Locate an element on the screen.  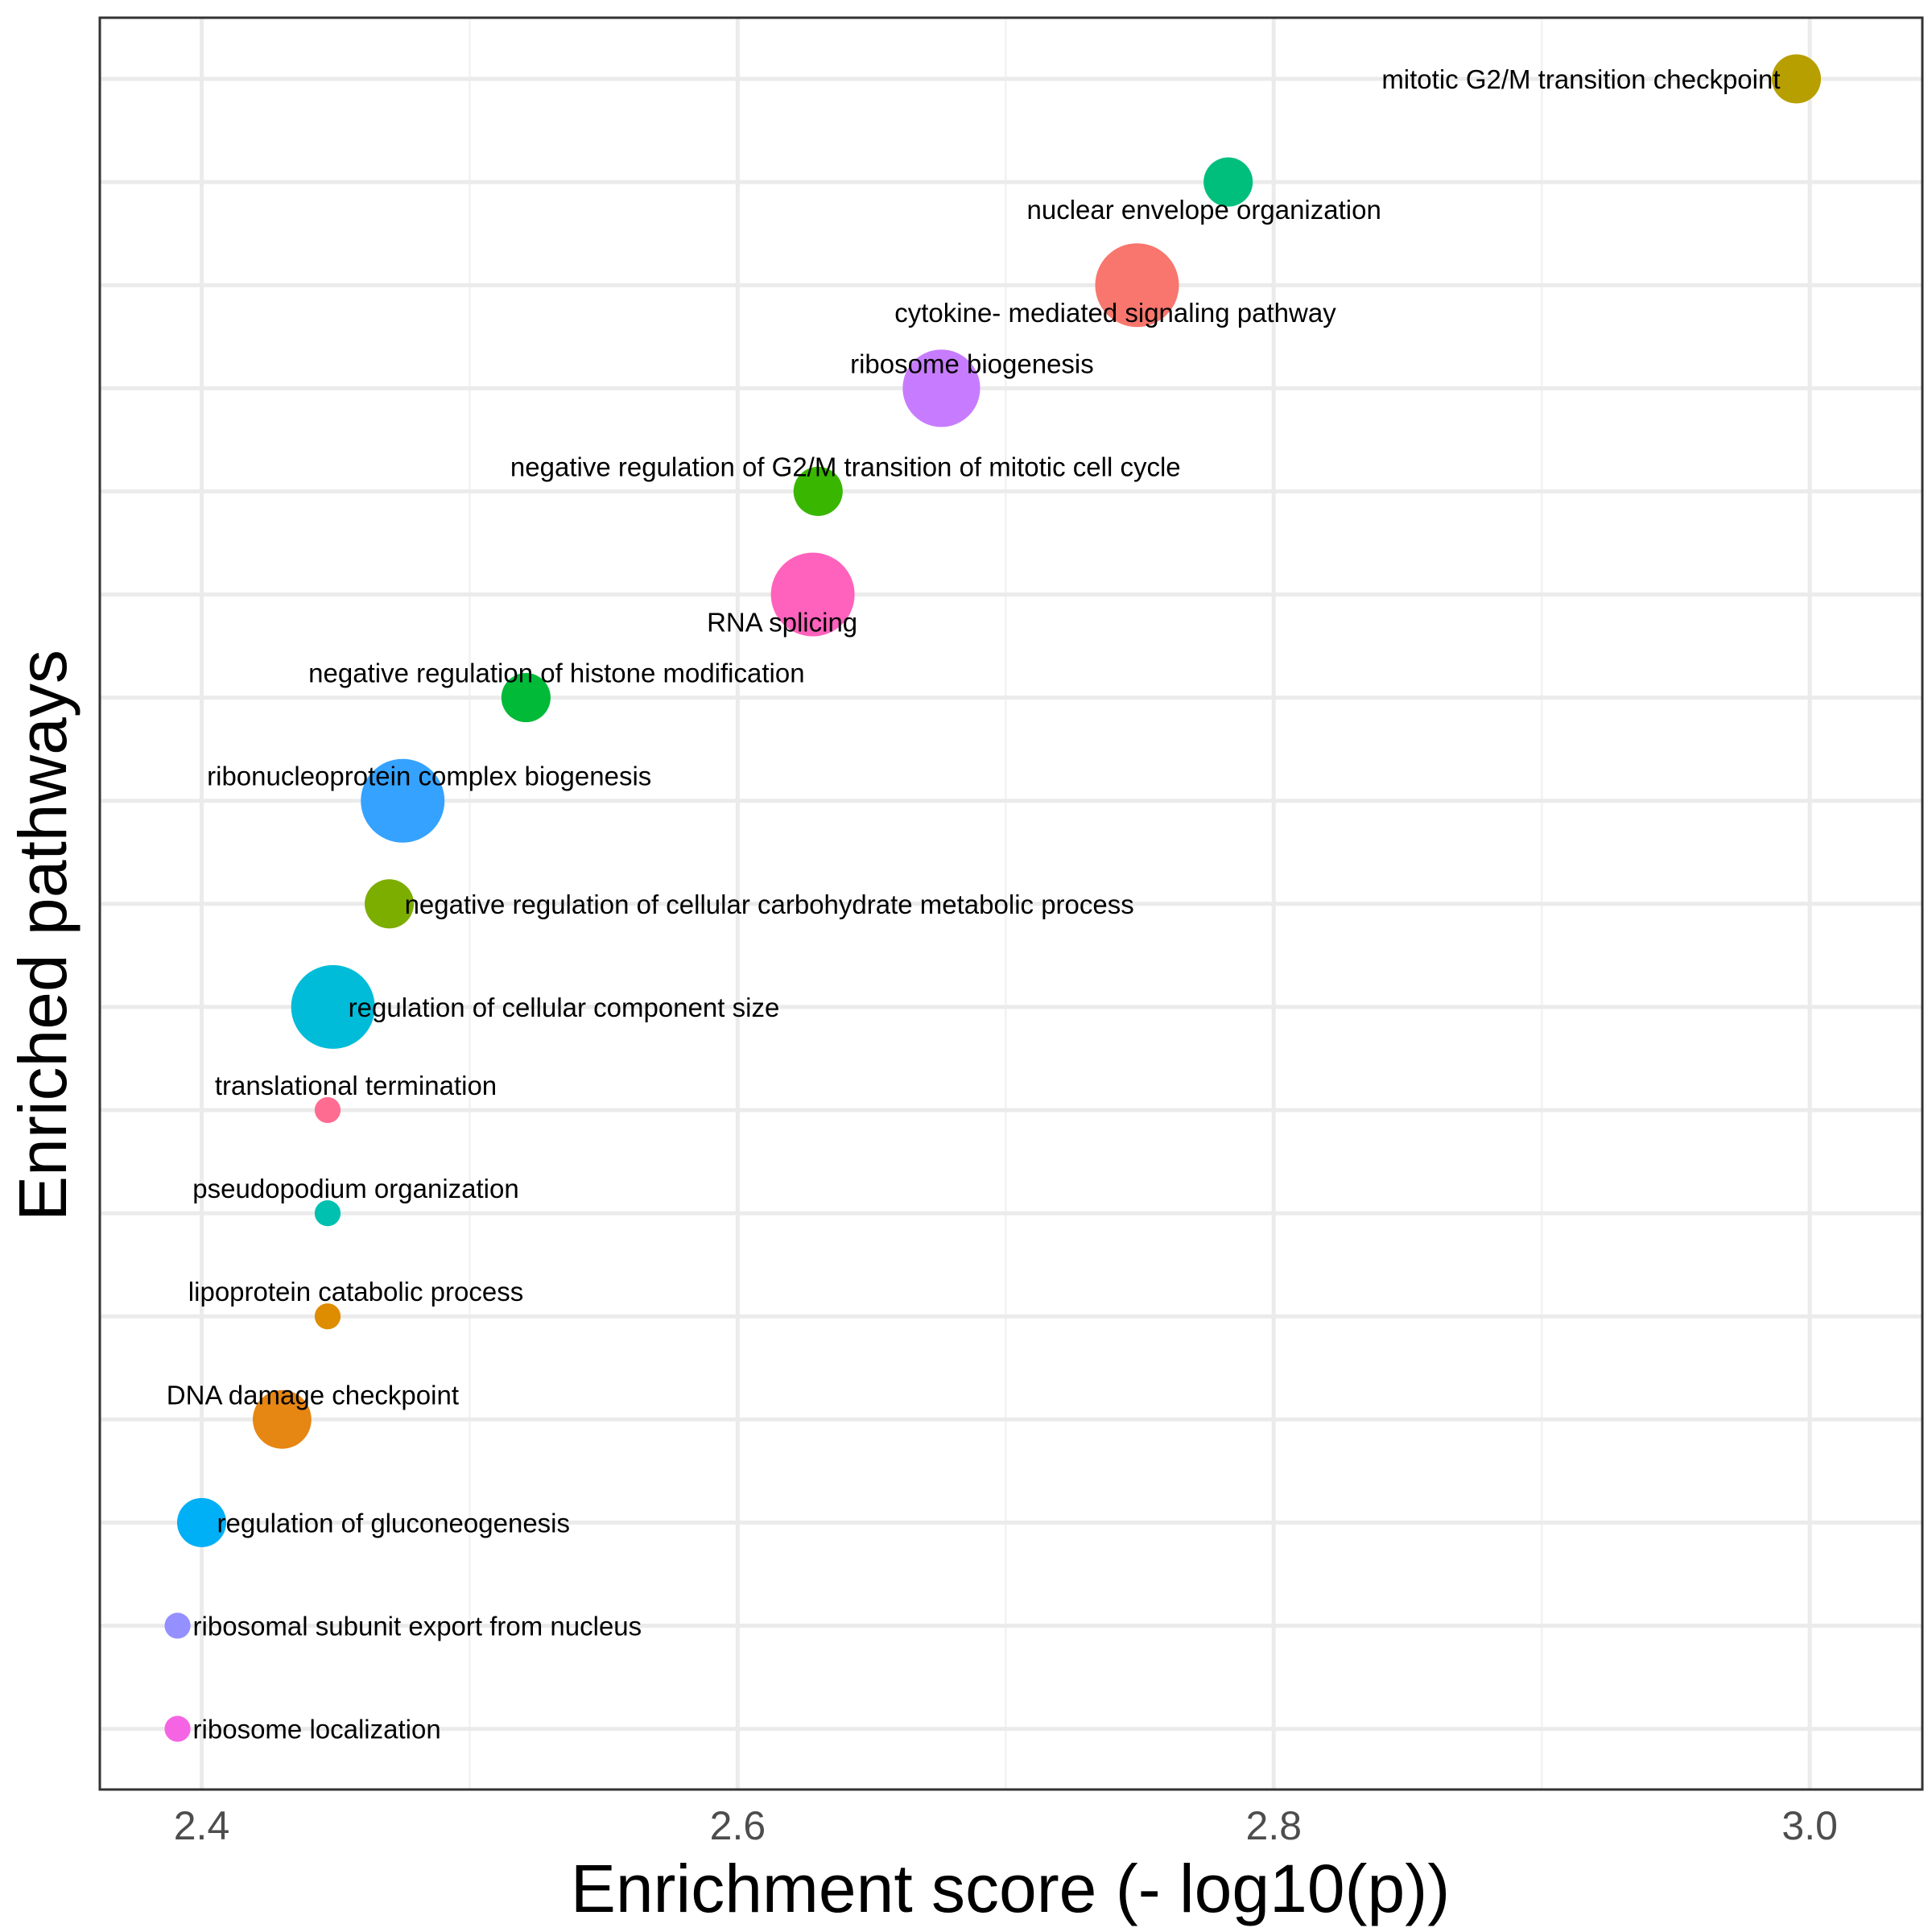
point-label: RNA splicing is located at coordinates (782, 623).